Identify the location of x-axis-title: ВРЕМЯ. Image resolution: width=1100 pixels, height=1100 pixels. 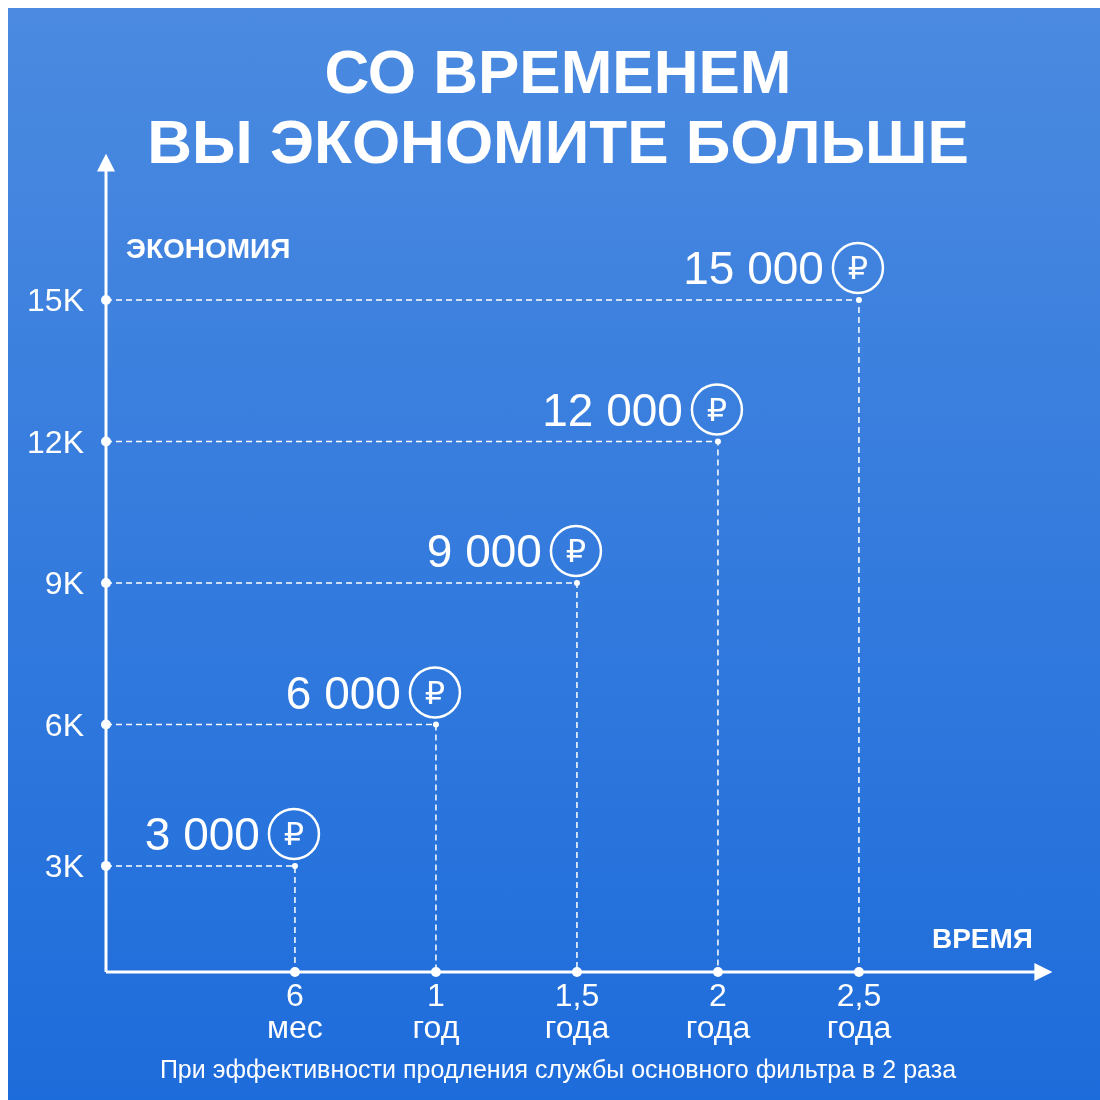
(982, 938).